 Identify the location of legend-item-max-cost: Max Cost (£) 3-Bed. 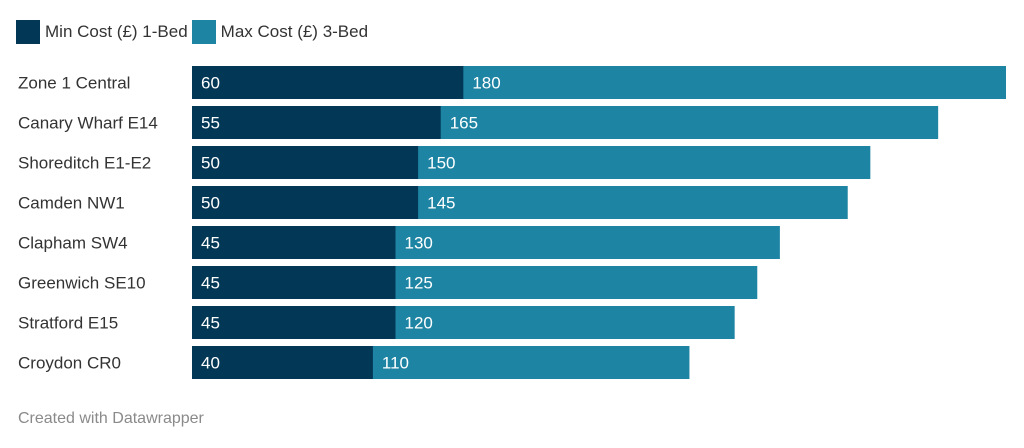
(280, 32).